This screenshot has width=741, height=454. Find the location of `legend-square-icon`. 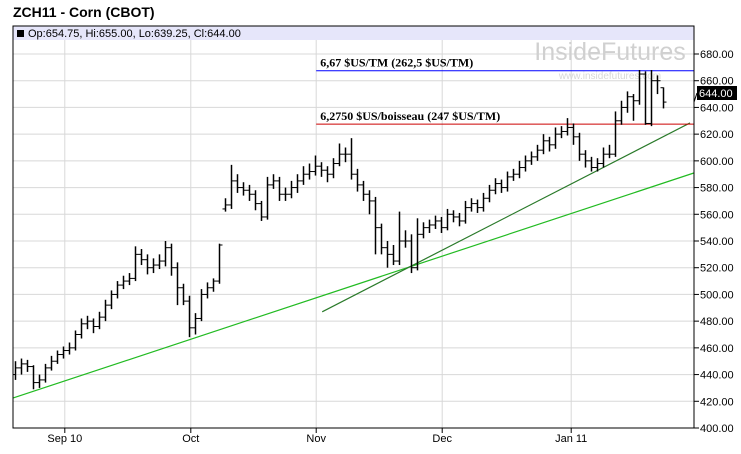

legend-square-icon is located at coordinates (20, 33).